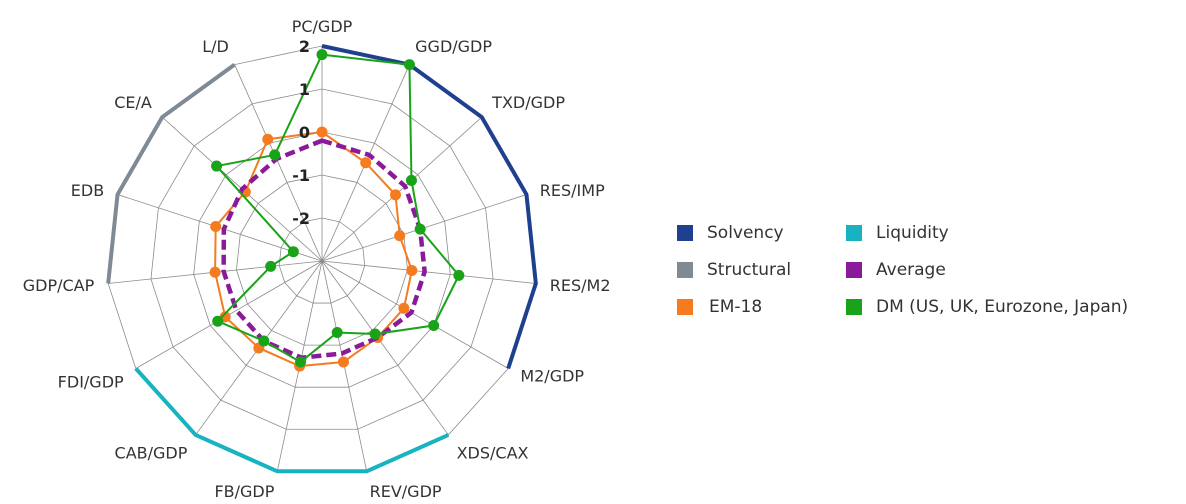 This screenshot has height=504, width=1186. I want to click on grid-ring, so click(322, 259).